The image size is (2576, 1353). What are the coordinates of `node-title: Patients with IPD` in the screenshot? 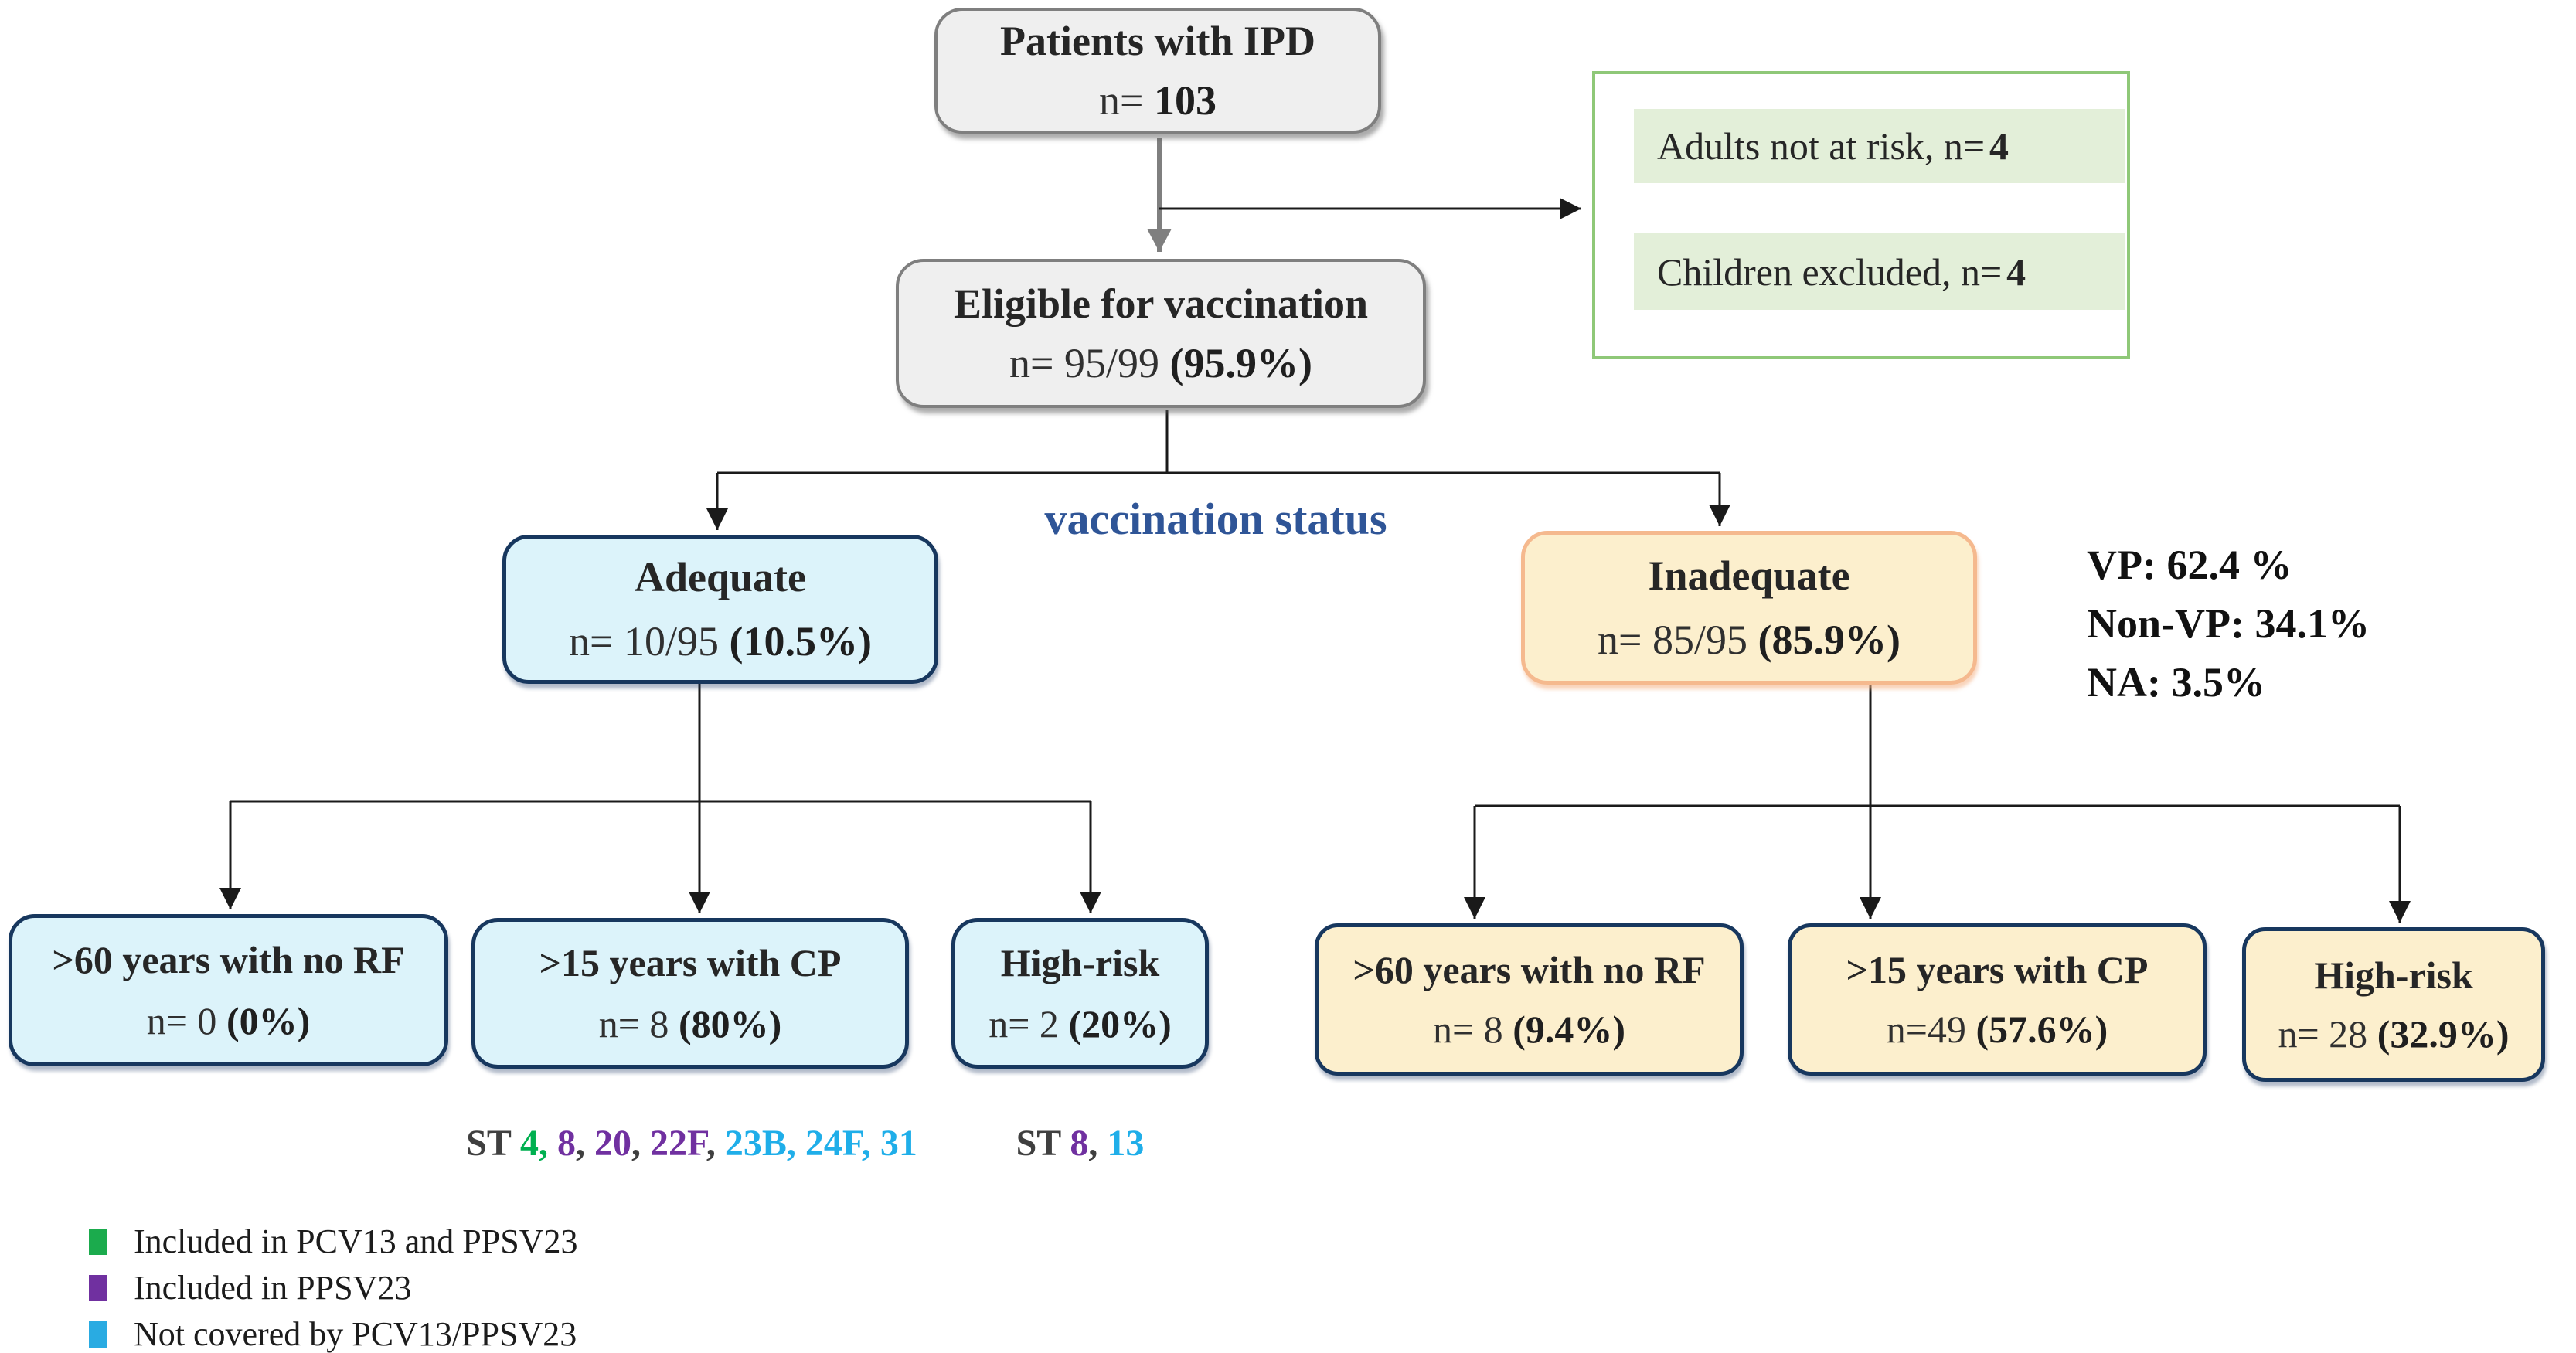 It's located at (1157, 40).